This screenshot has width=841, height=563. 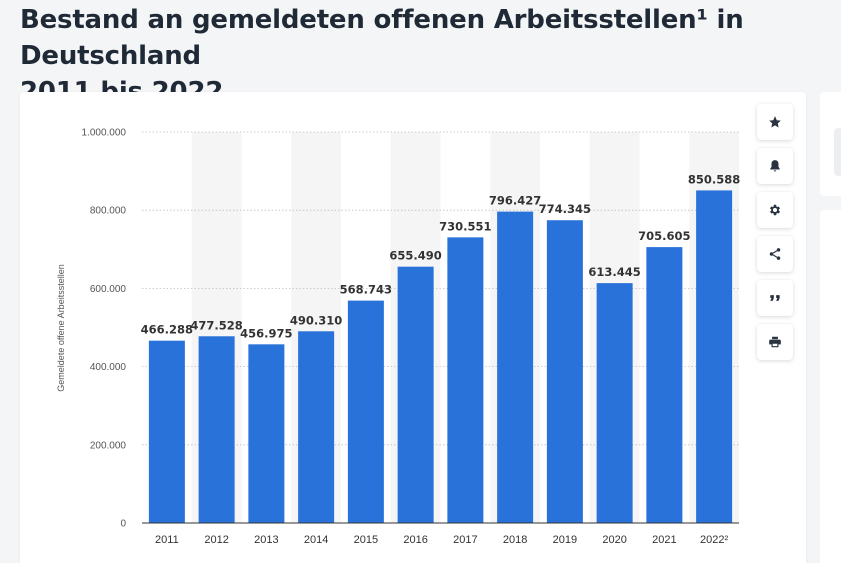 What do you see at coordinates (166, 431) in the screenshot?
I see `bar-2011` at bounding box center [166, 431].